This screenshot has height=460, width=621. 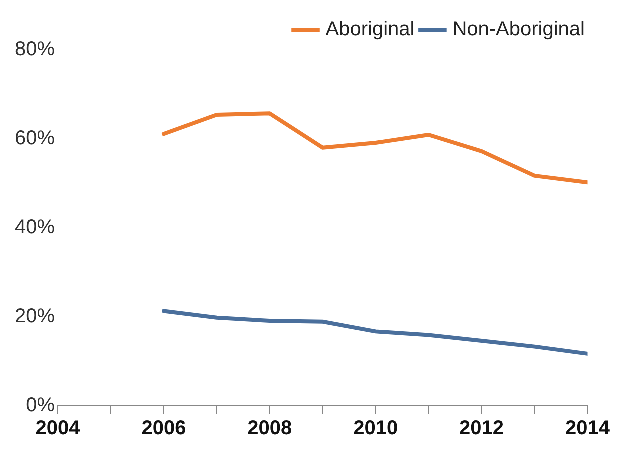 I want to click on x-tick-label: 2006, so click(x=164, y=429).